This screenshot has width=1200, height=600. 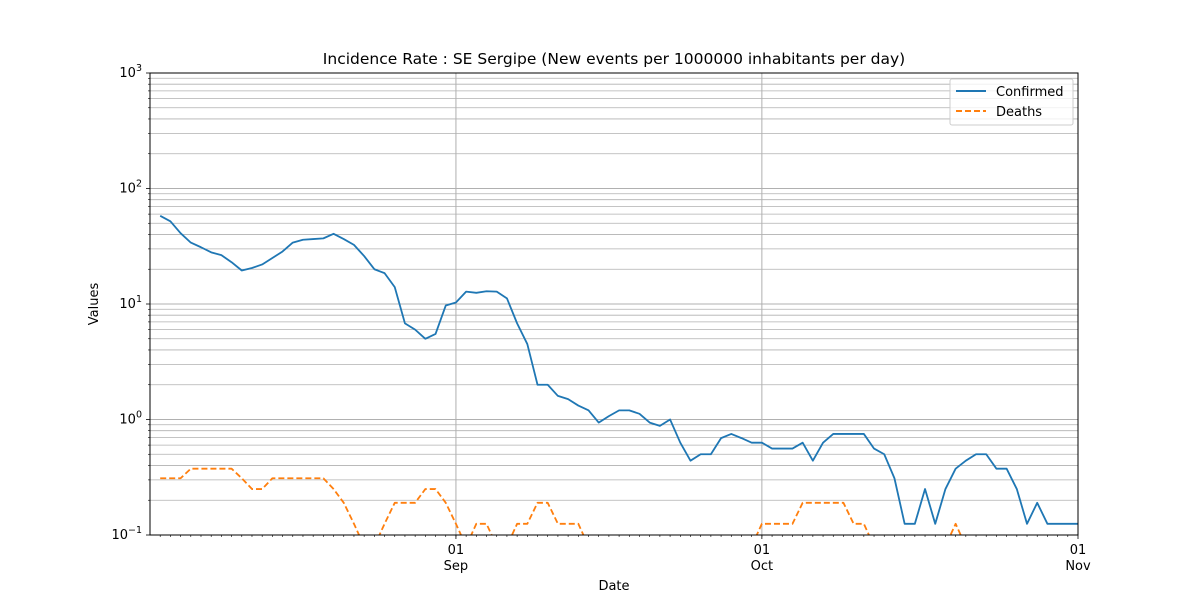 What do you see at coordinates (139, 184) in the screenshot?
I see `y-tick-exponent: 2` at bounding box center [139, 184].